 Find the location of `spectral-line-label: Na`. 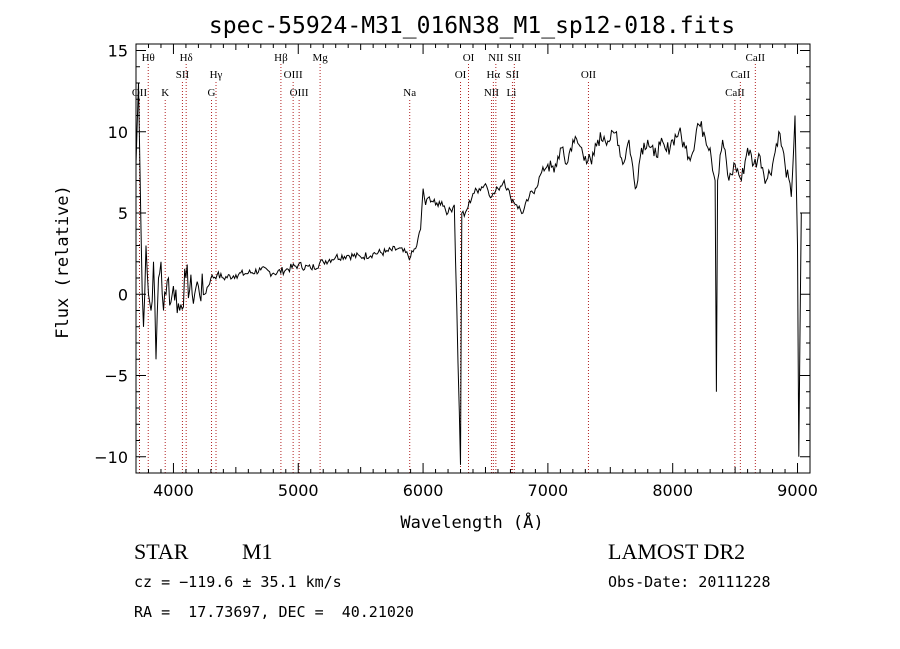

spectral-line-label: Na is located at coordinates (409, 93).